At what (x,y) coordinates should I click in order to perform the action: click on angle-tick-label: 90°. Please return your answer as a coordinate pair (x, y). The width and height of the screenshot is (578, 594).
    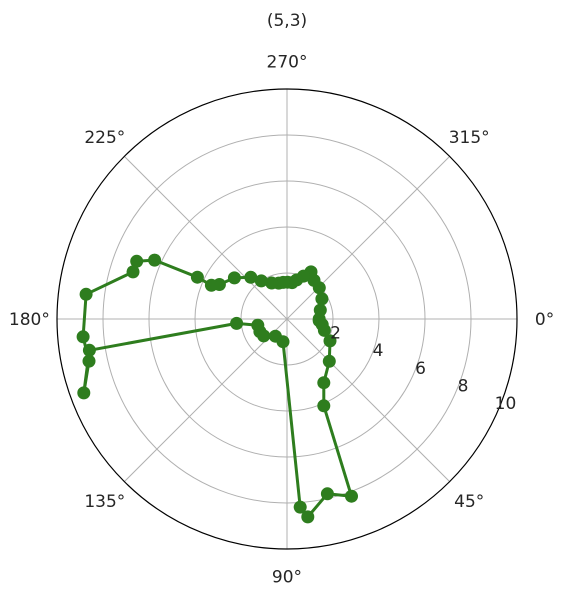
    Looking at the image, I should click on (287, 578).